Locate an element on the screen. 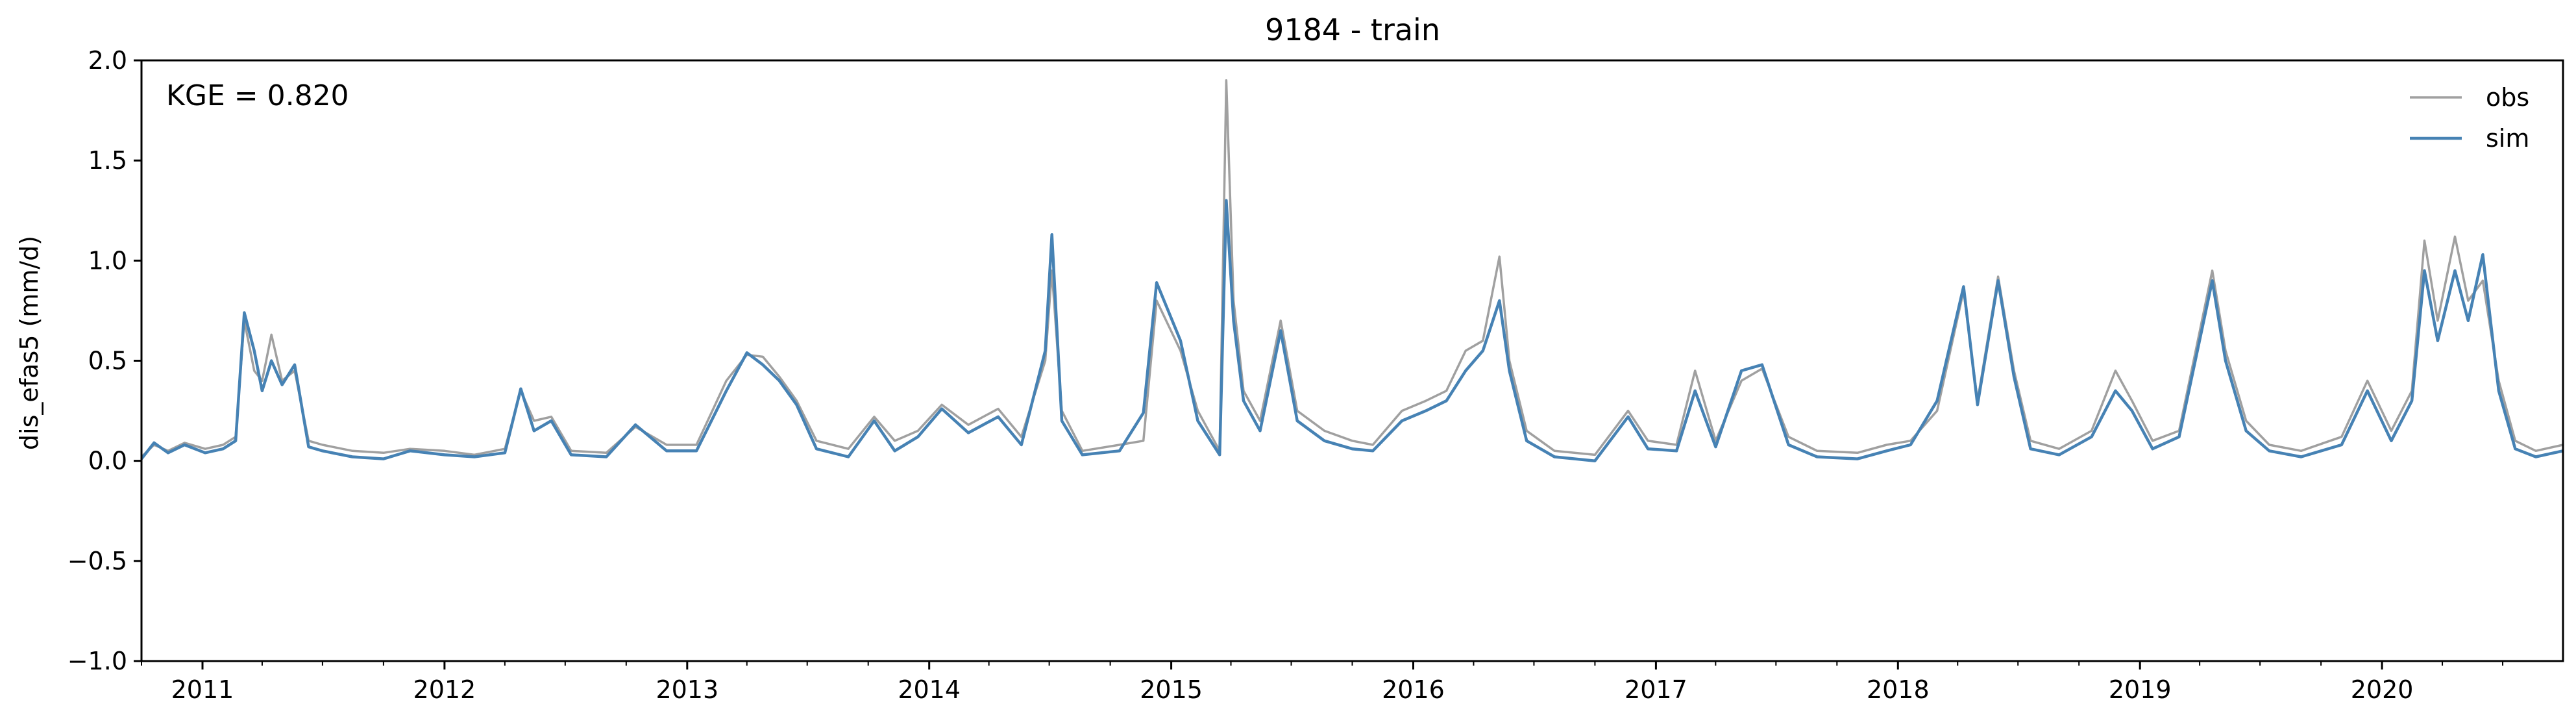 The height and width of the screenshot is (726, 2576). legend-label-obs: obs is located at coordinates (2507, 97).